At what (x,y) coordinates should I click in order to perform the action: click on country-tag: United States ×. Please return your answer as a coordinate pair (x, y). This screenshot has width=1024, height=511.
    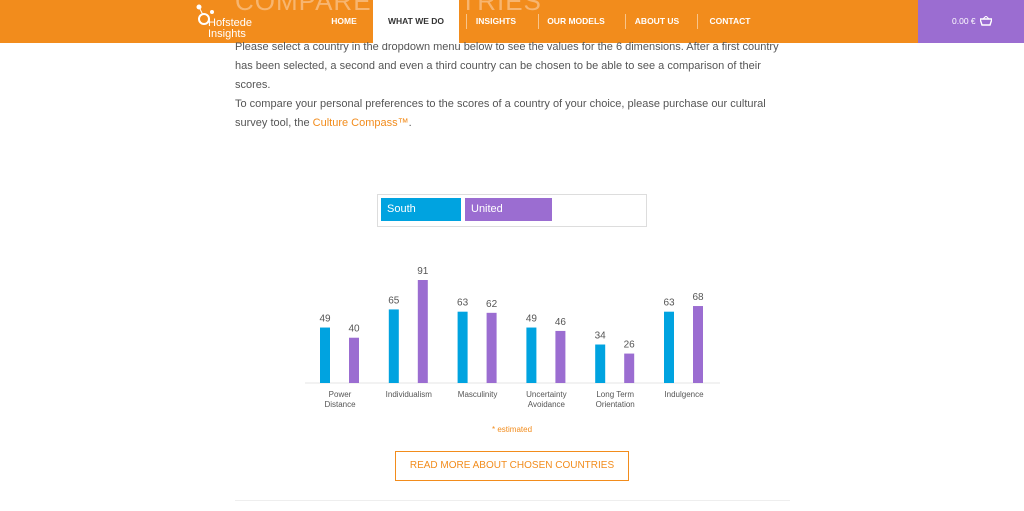
    Looking at the image, I should click on (508, 218).